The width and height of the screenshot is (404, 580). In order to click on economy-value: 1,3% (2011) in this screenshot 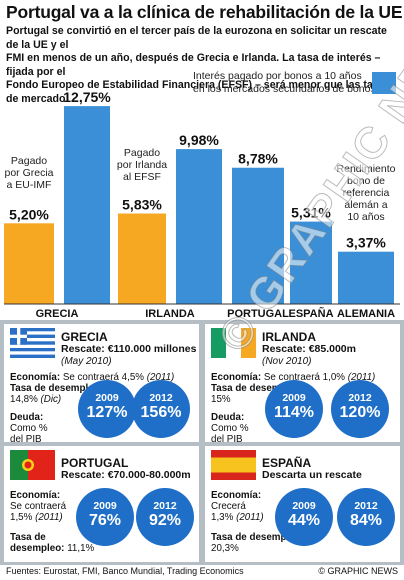, I will do `click(237, 517)`.